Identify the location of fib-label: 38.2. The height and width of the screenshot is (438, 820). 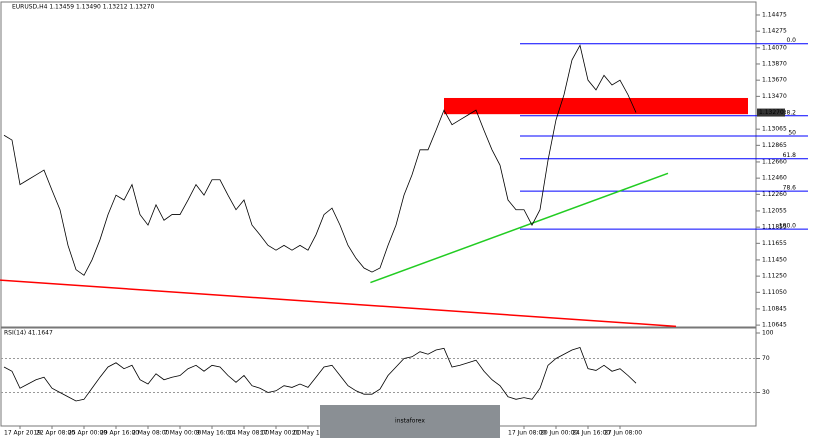
(790, 112).